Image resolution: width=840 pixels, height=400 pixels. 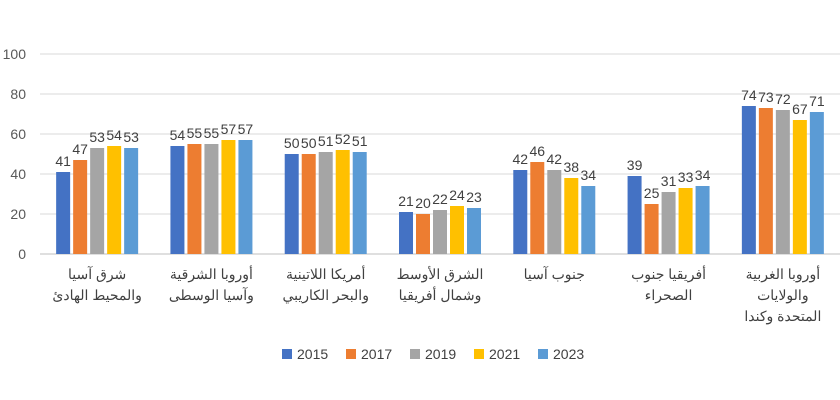 I want to click on data-label: 73, so click(x=766, y=97).